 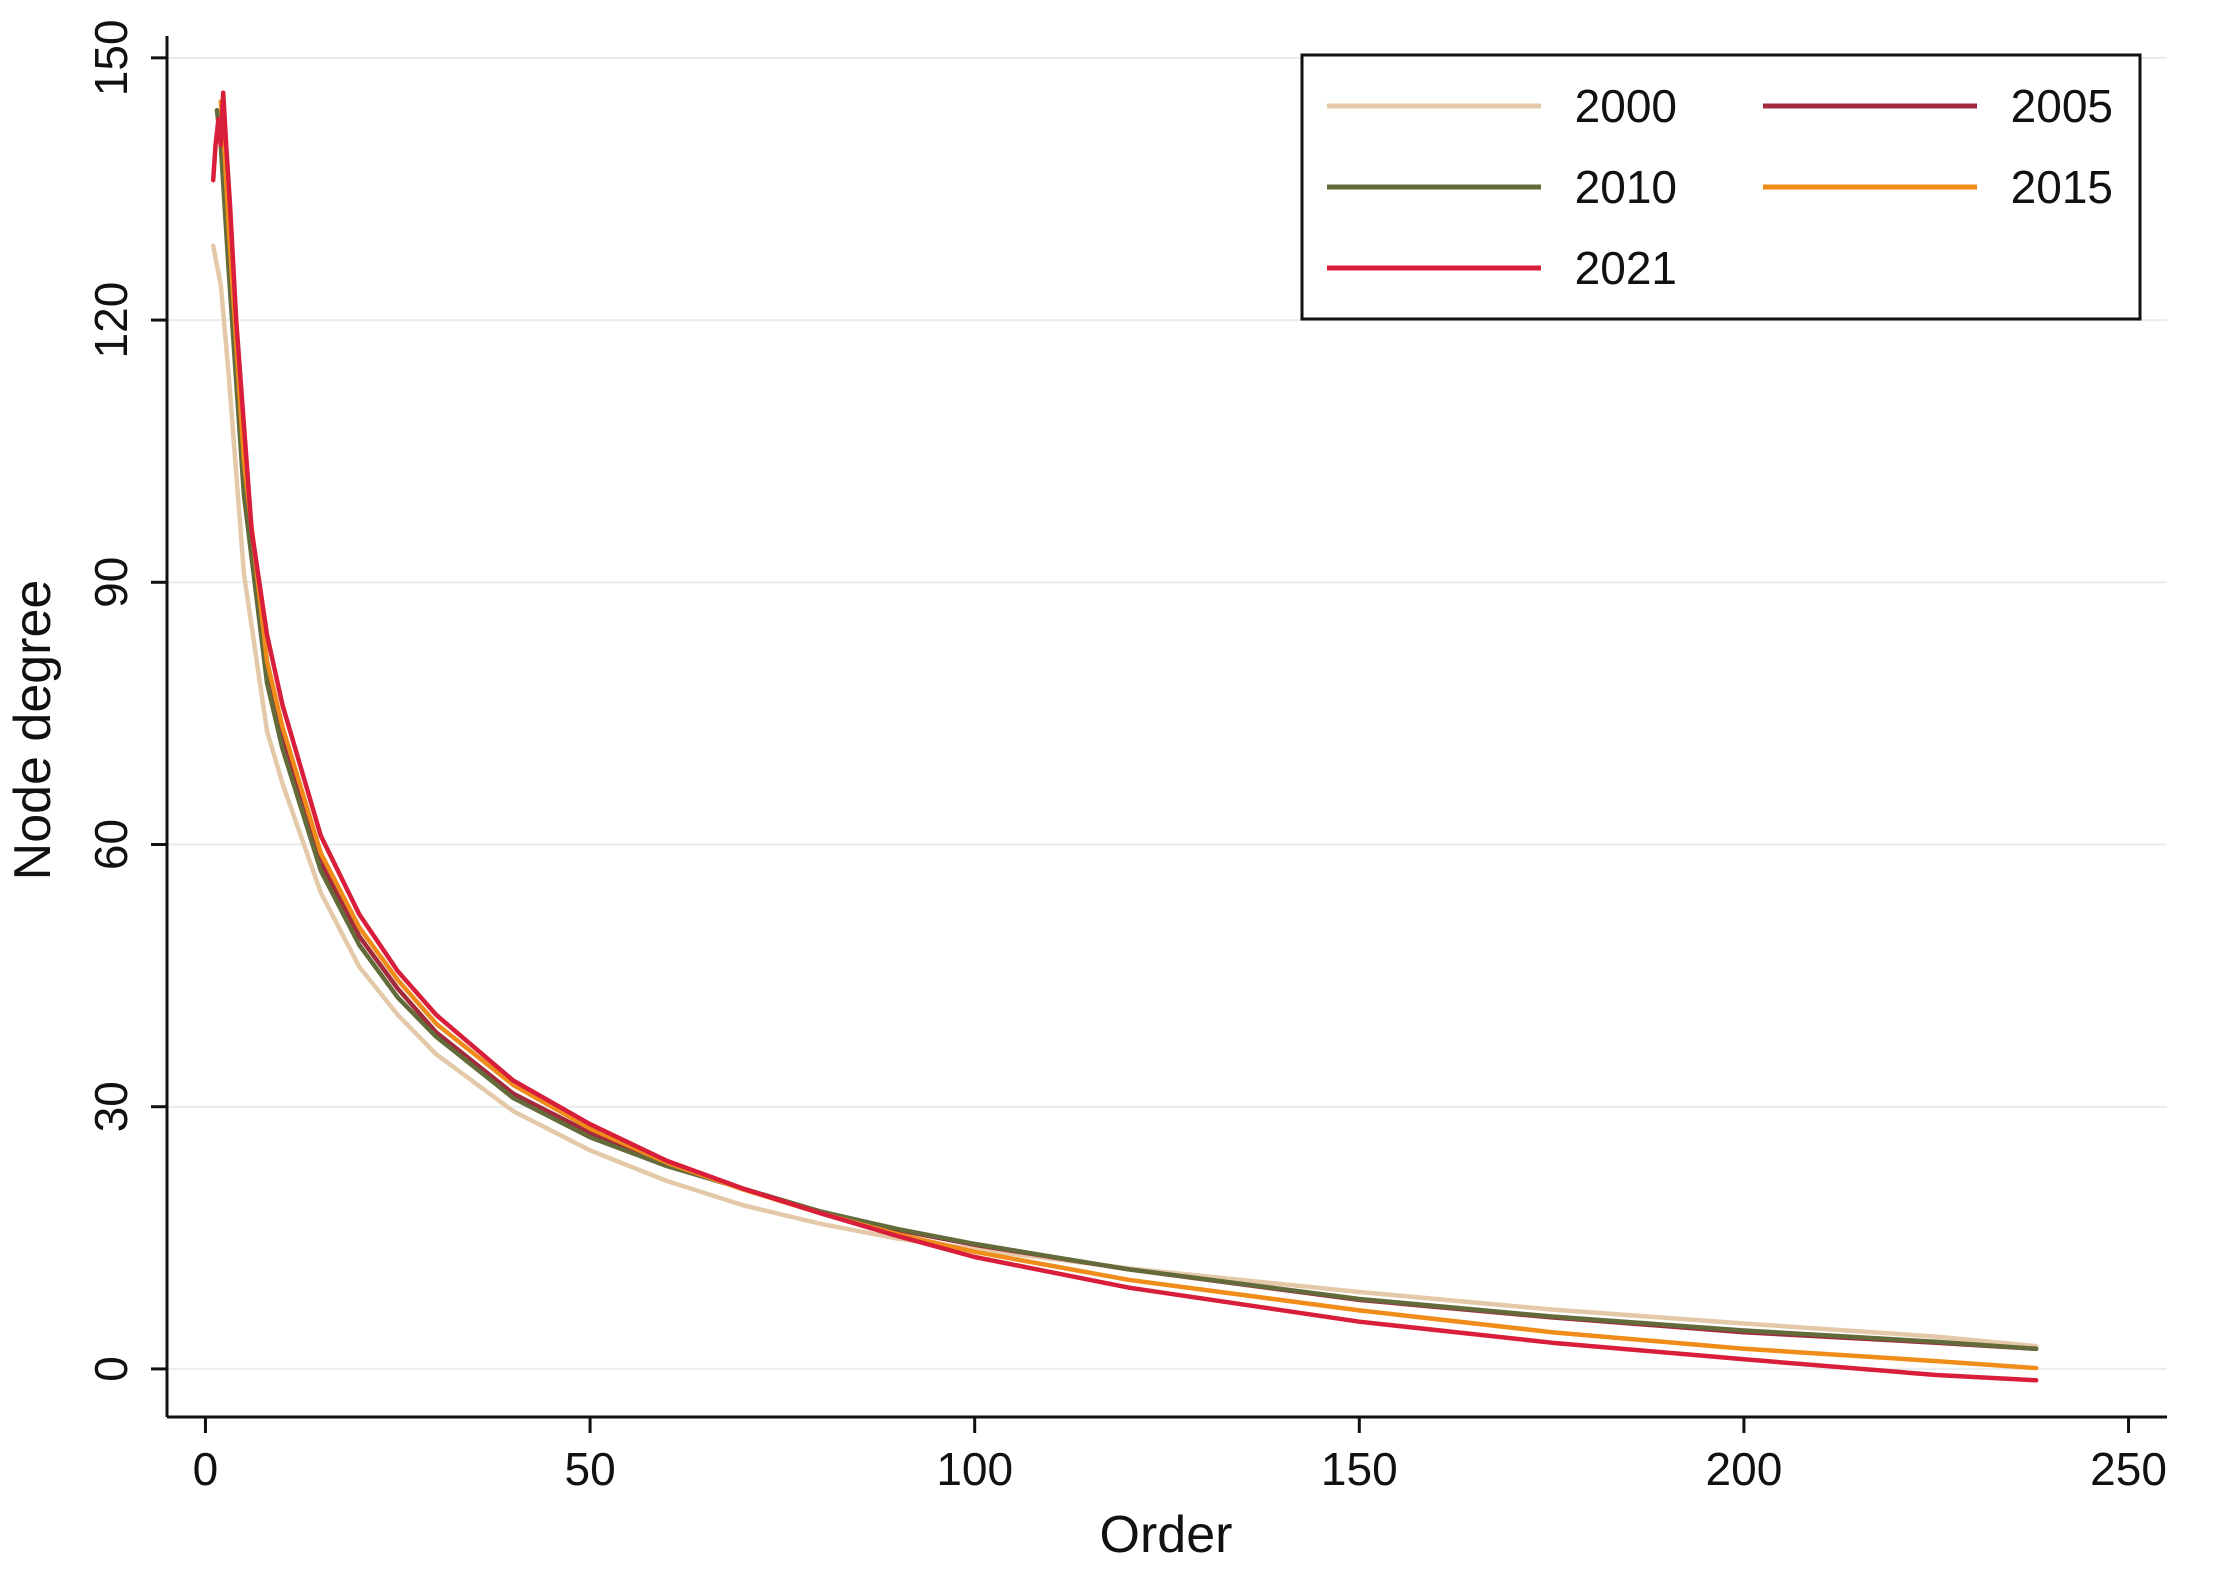 What do you see at coordinates (1502, 187) in the screenshot?
I see `legend-item-2010: 2010` at bounding box center [1502, 187].